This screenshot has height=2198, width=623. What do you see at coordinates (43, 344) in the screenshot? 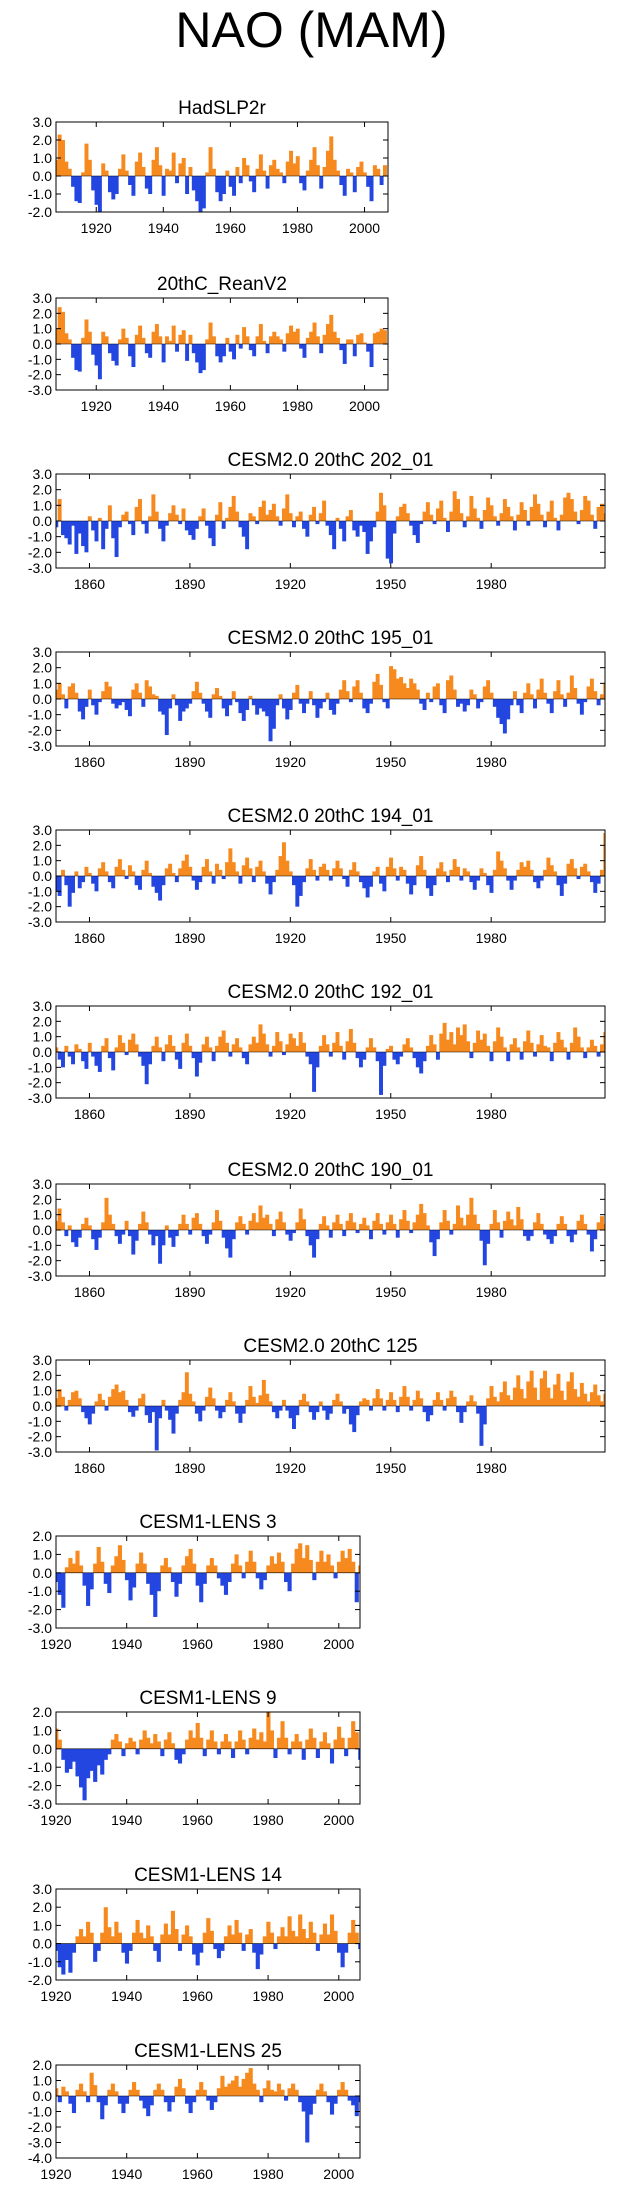
I see `y-tick-label: 0.0` at bounding box center [43, 344].